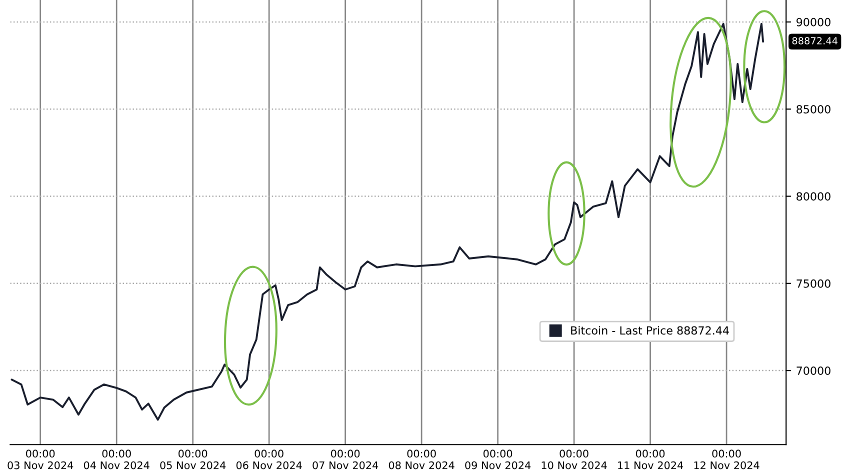  Describe the element at coordinates (813, 109) in the screenshot. I see `y-tick-label: 85000` at that location.